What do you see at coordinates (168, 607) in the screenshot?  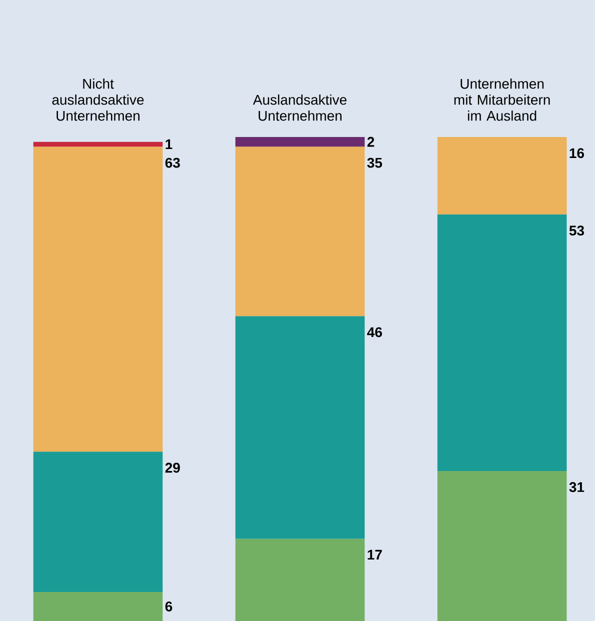 I see `data-label: 6` at bounding box center [168, 607].